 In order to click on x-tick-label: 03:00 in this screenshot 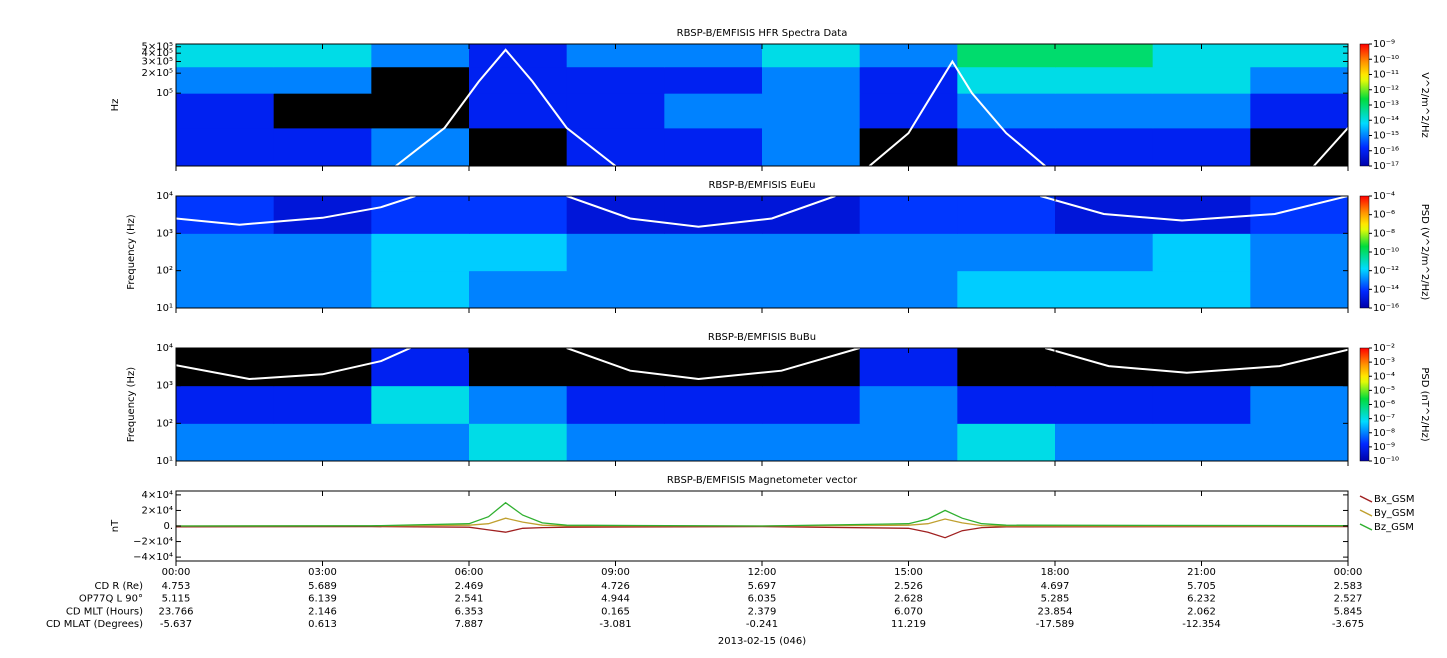, I will do `click(322, 572)`.